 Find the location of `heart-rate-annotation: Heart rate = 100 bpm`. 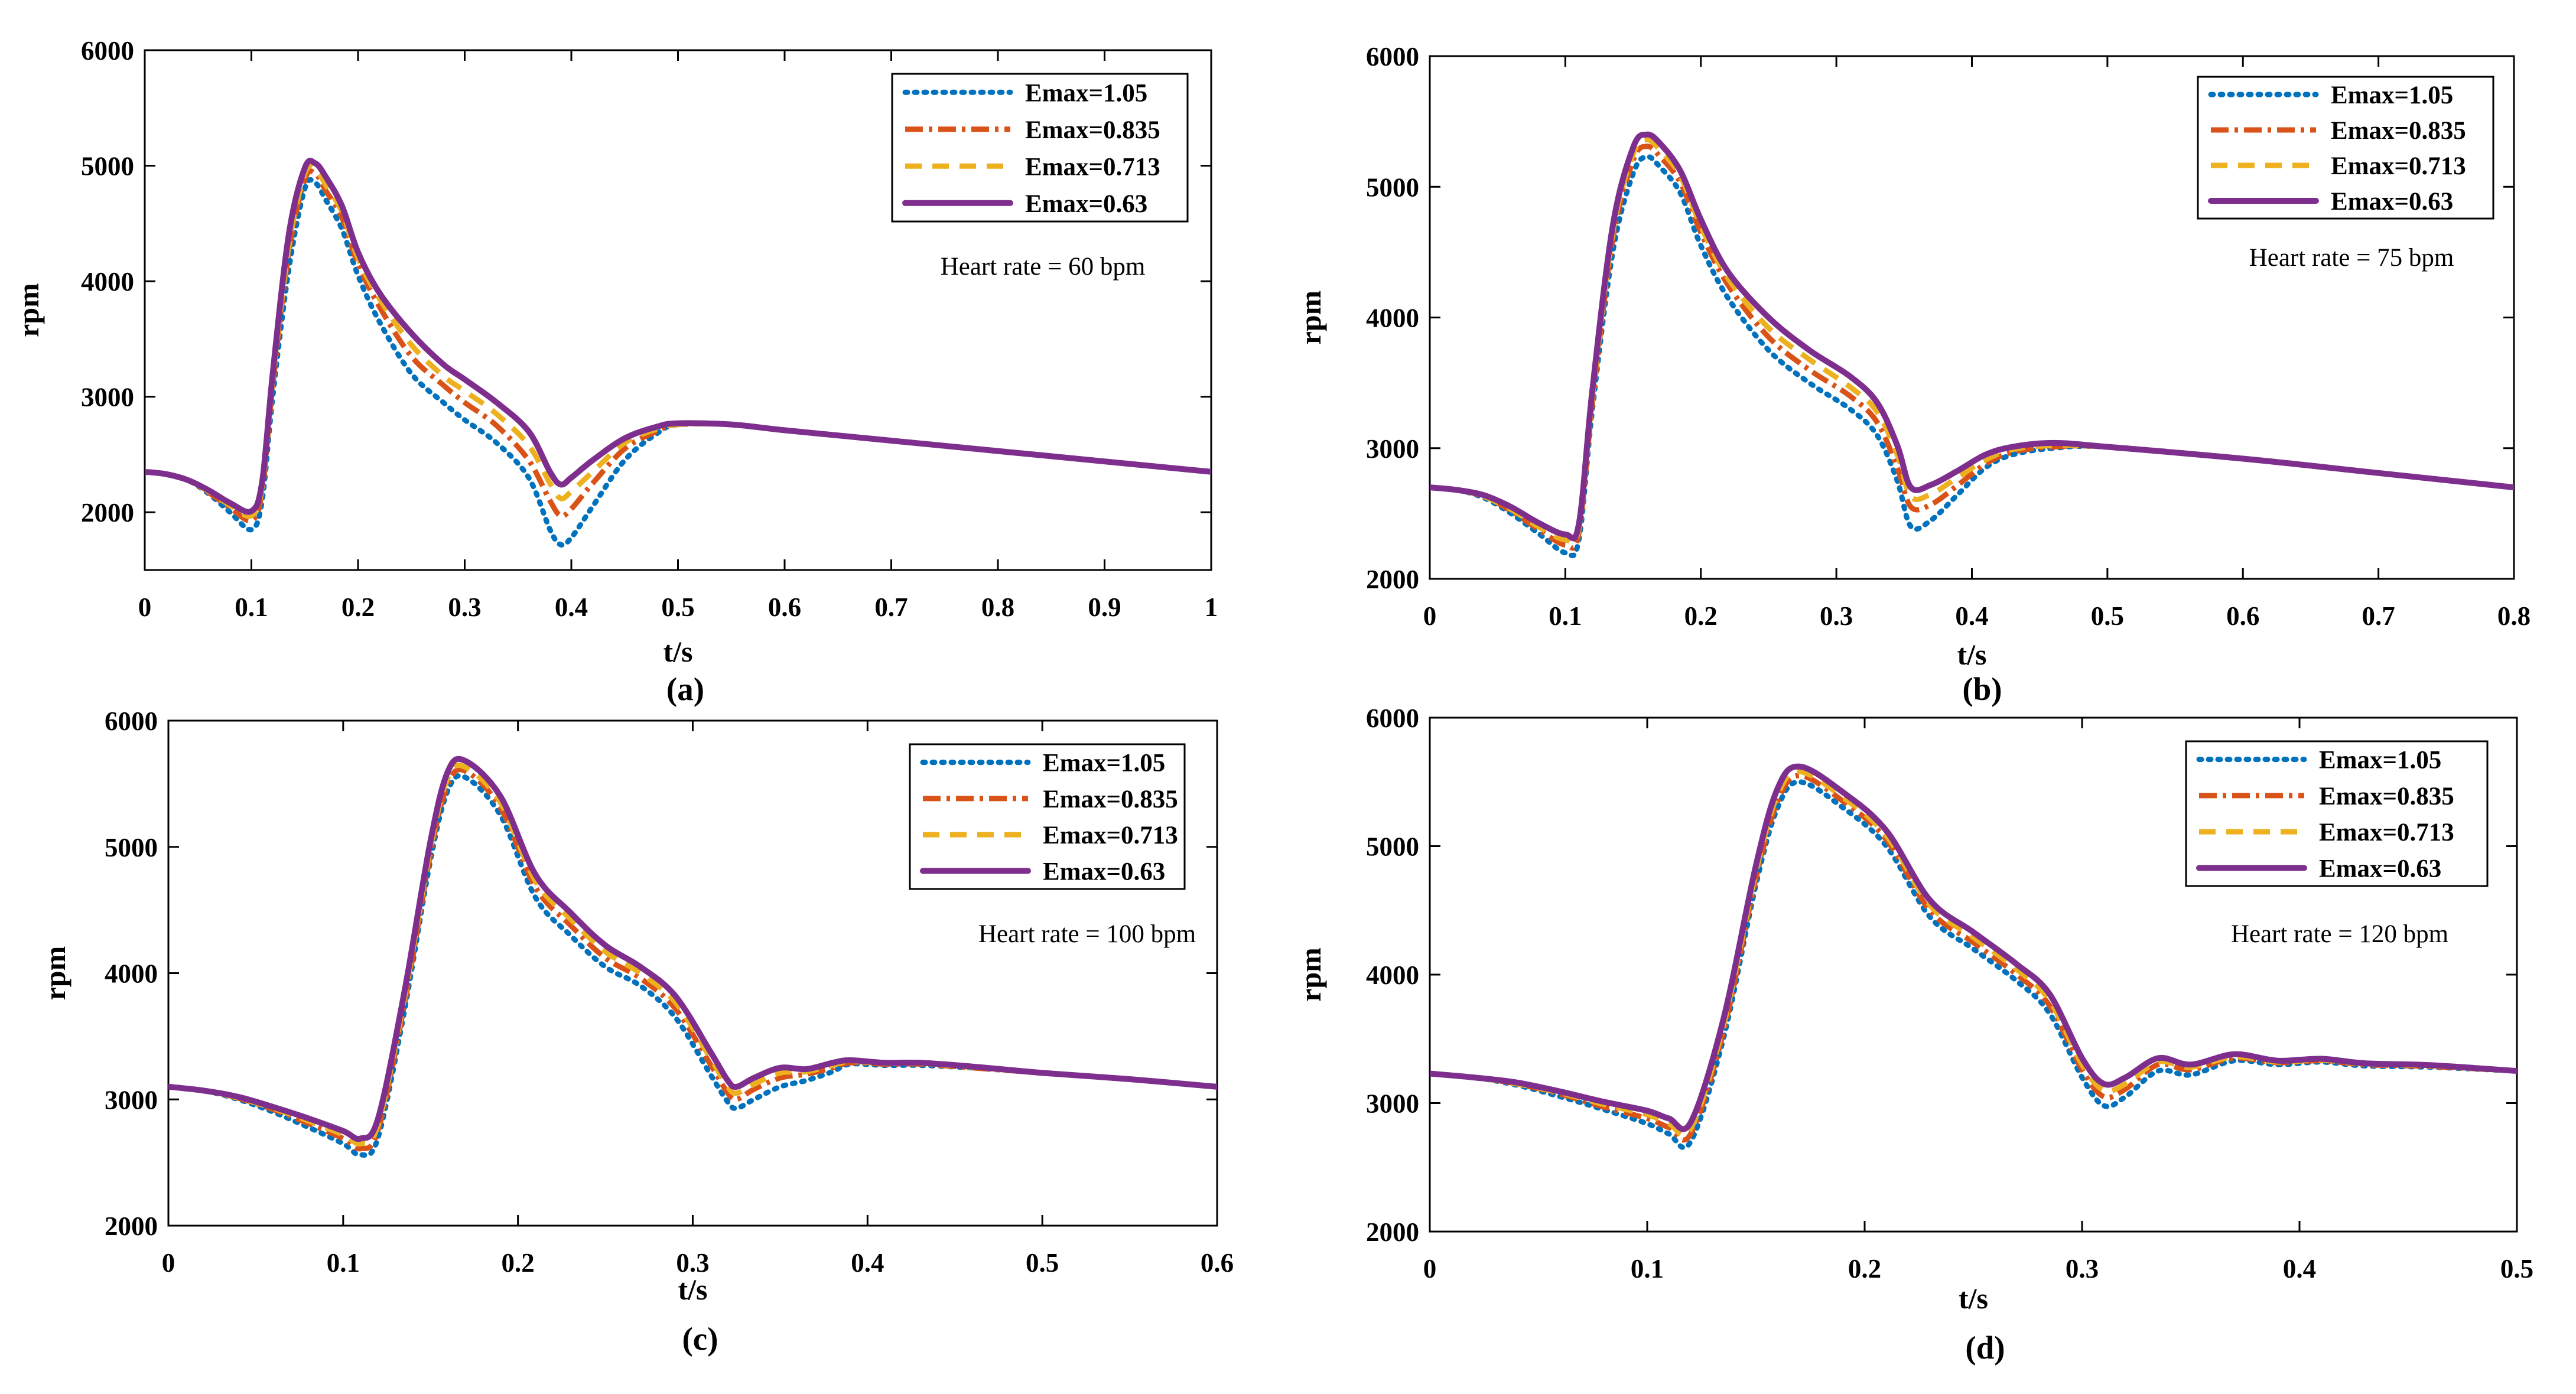

heart-rate-annotation: Heart rate = 100 bpm is located at coordinates (1087, 934).